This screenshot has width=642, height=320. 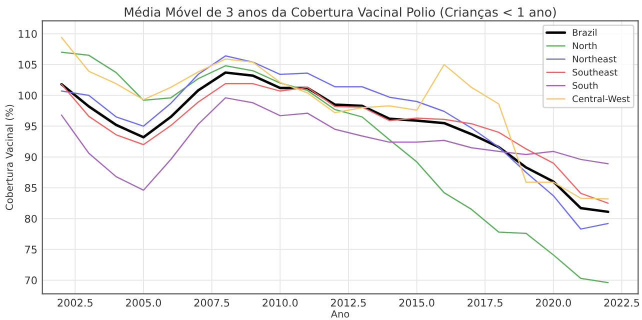 What do you see at coordinates (595, 72) in the screenshot?
I see `legend-label: Southeast` at bounding box center [595, 72].